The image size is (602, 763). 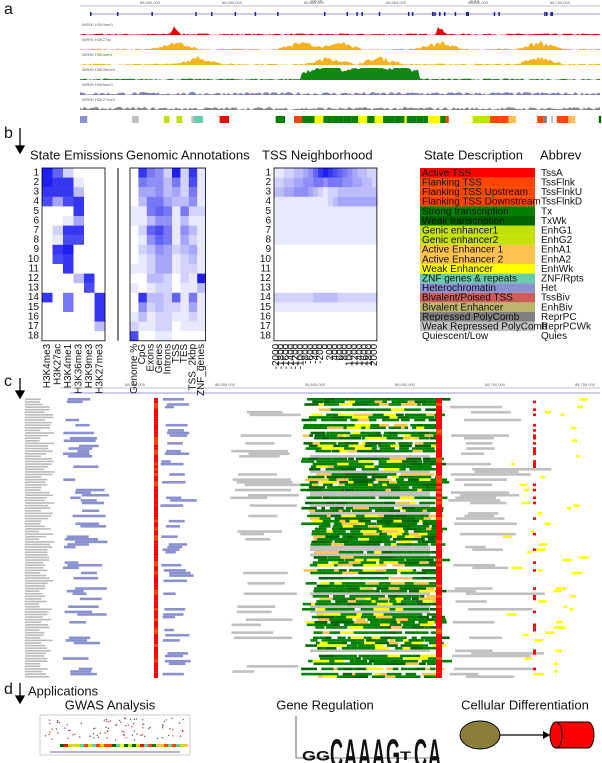 What do you see at coordinates (170, 745) in the screenshot?
I see `gwas-state` at bounding box center [170, 745].